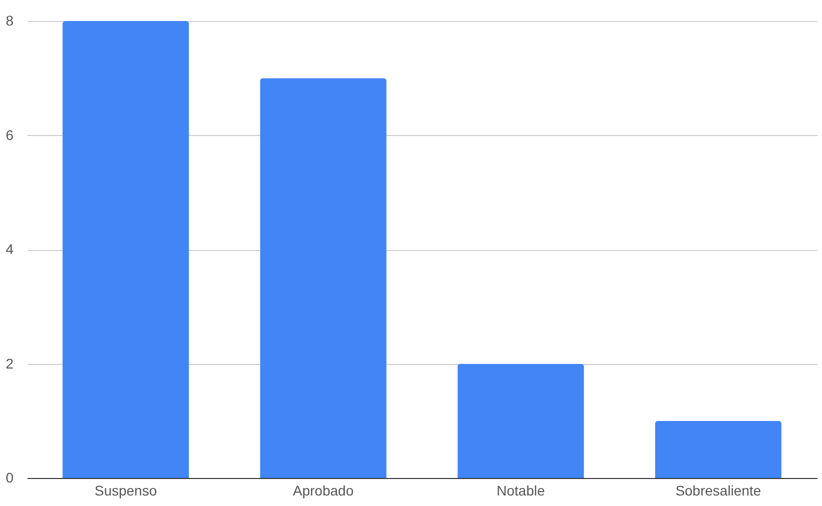  What do you see at coordinates (521, 490) in the screenshot?
I see `x-tick-label: Notable` at bounding box center [521, 490].